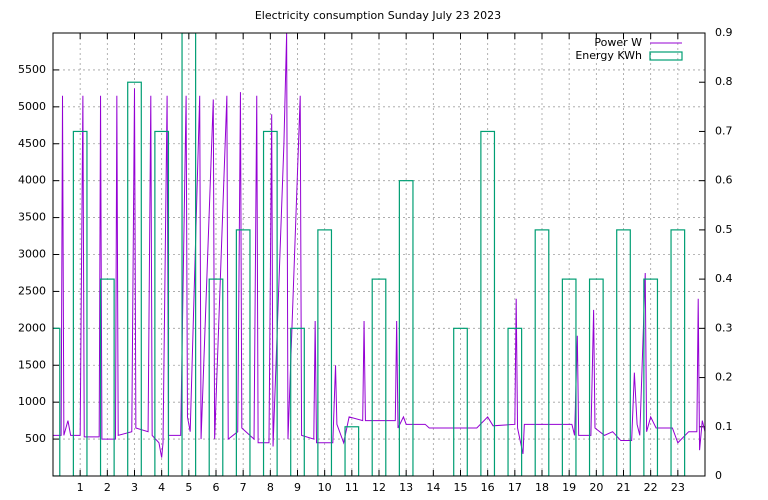 This screenshot has height=500, width=768. I want to click on x-tick-label: 2, so click(107, 487).